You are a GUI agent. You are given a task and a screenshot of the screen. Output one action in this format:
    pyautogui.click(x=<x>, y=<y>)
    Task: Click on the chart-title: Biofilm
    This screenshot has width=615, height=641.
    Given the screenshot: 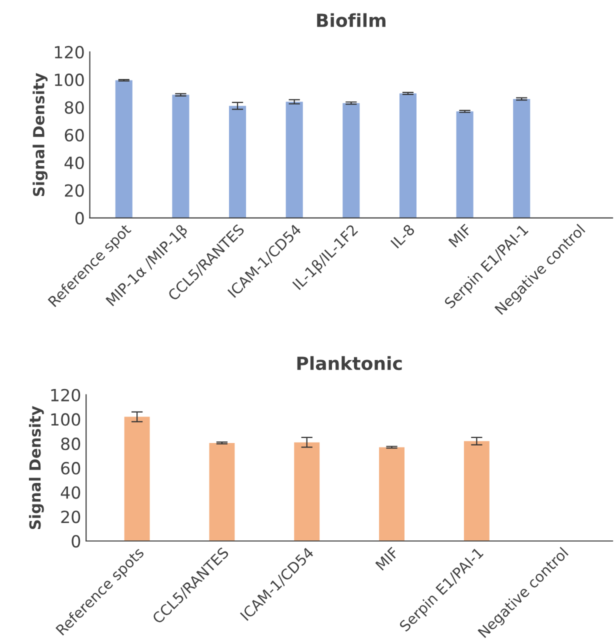 What is the action you would take?
    pyautogui.click(x=351, y=20)
    